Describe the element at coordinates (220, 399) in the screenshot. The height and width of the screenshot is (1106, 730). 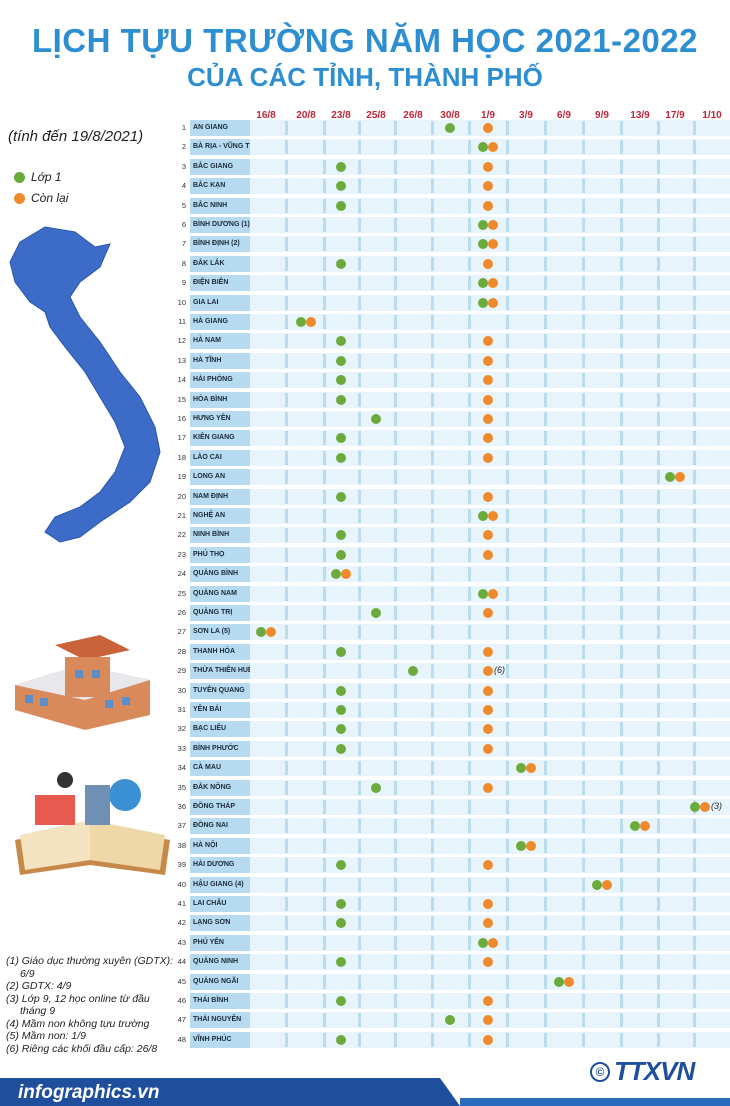
I see `province-label: HÒA BÌNH` at that location.